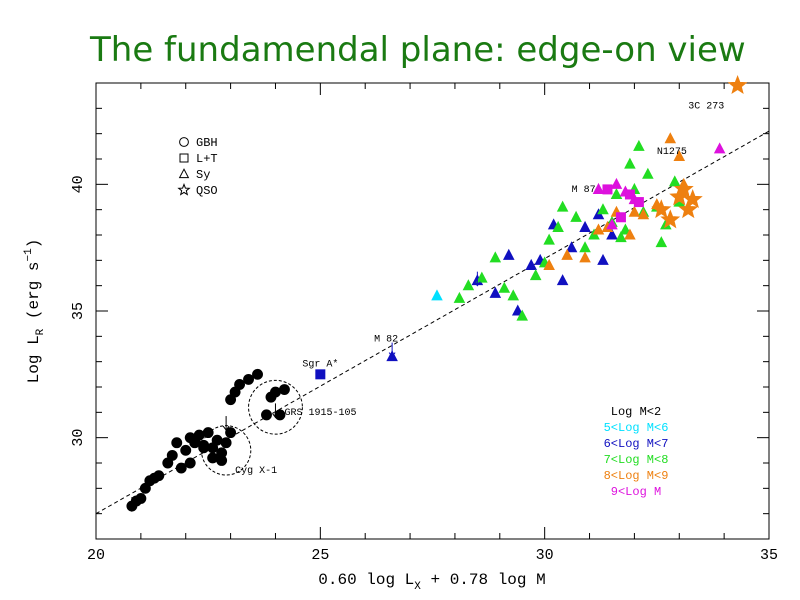 Image resolution: width=800 pixels, height=600 pixels. What do you see at coordinates (636, 492) in the screenshot?
I see `mass-legend-label: 9<Log M` at bounding box center [636, 492].